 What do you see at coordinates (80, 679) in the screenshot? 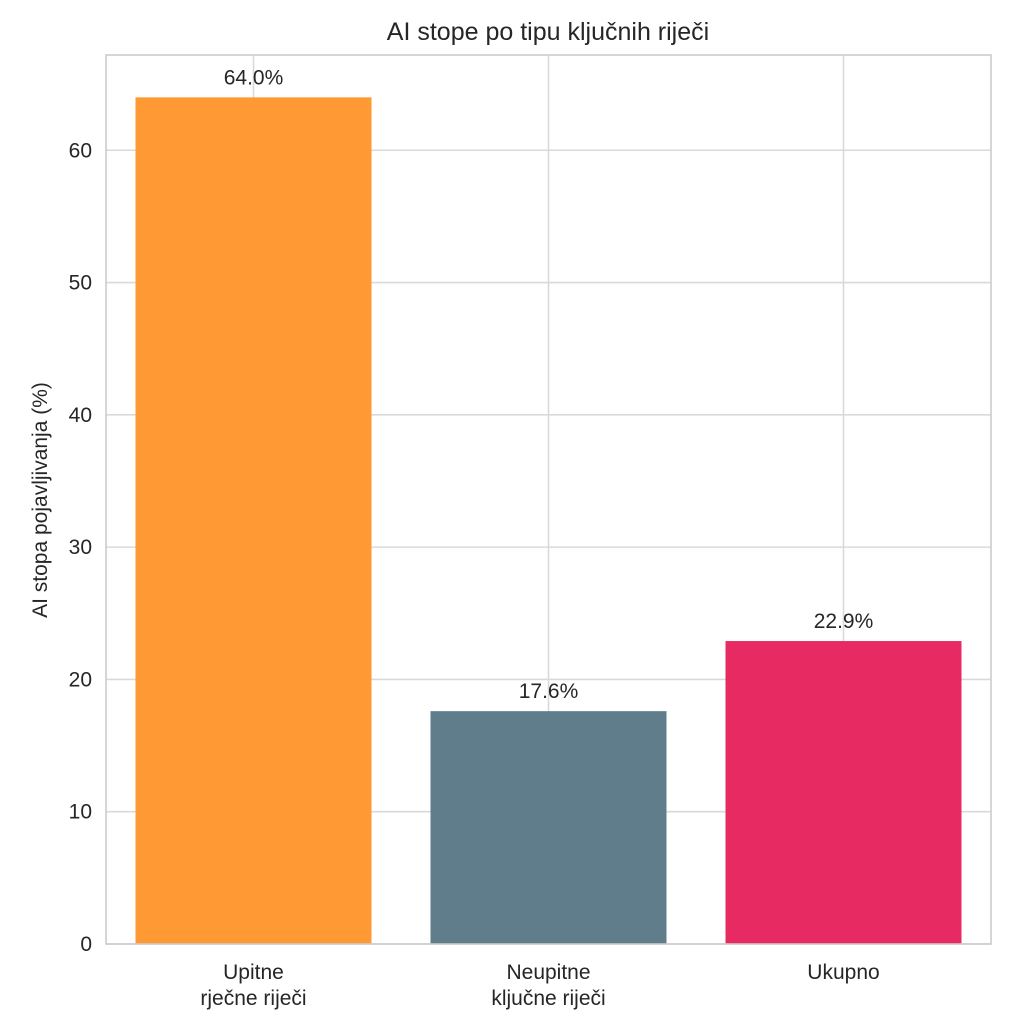
I see `y-tick-label: 20` at bounding box center [80, 679].